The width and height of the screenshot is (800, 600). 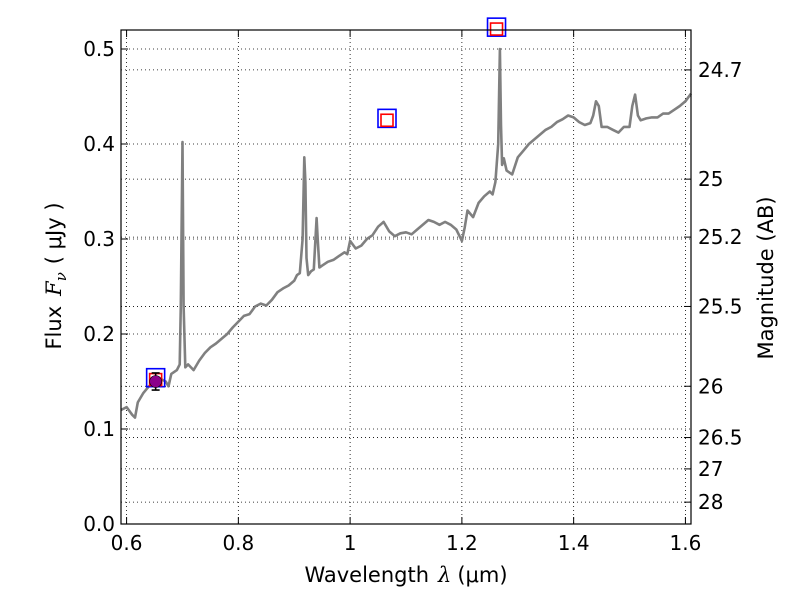 I want to click on x-axis-label: Wavelength λ (μm), so click(x=405, y=575).